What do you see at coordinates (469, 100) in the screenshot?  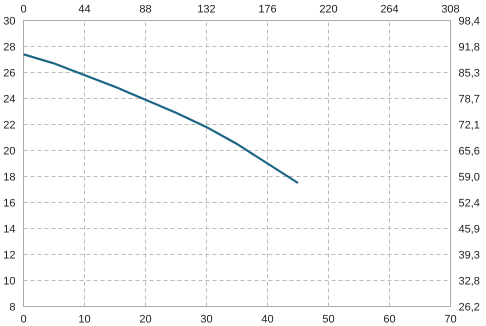 I see `y2-tick-label: 78,7` at bounding box center [469, 100].